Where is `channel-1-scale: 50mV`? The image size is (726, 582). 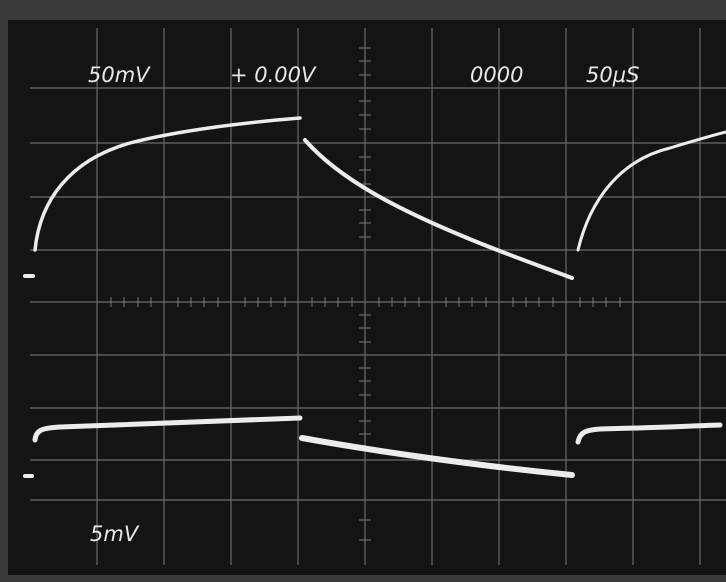 channel-1-scale: 50mV is located at coordinates (119, 75).